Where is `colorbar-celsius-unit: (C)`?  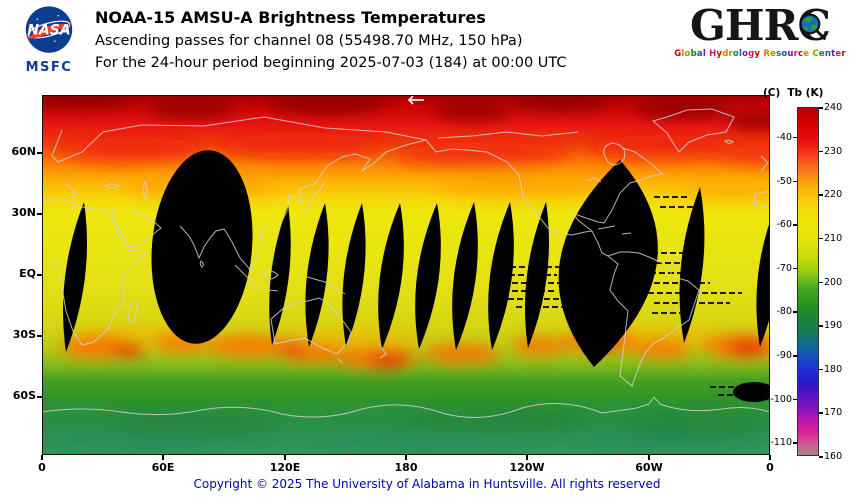
colorbar-celsius-unit: (C) is located at coordinates (772, 93).